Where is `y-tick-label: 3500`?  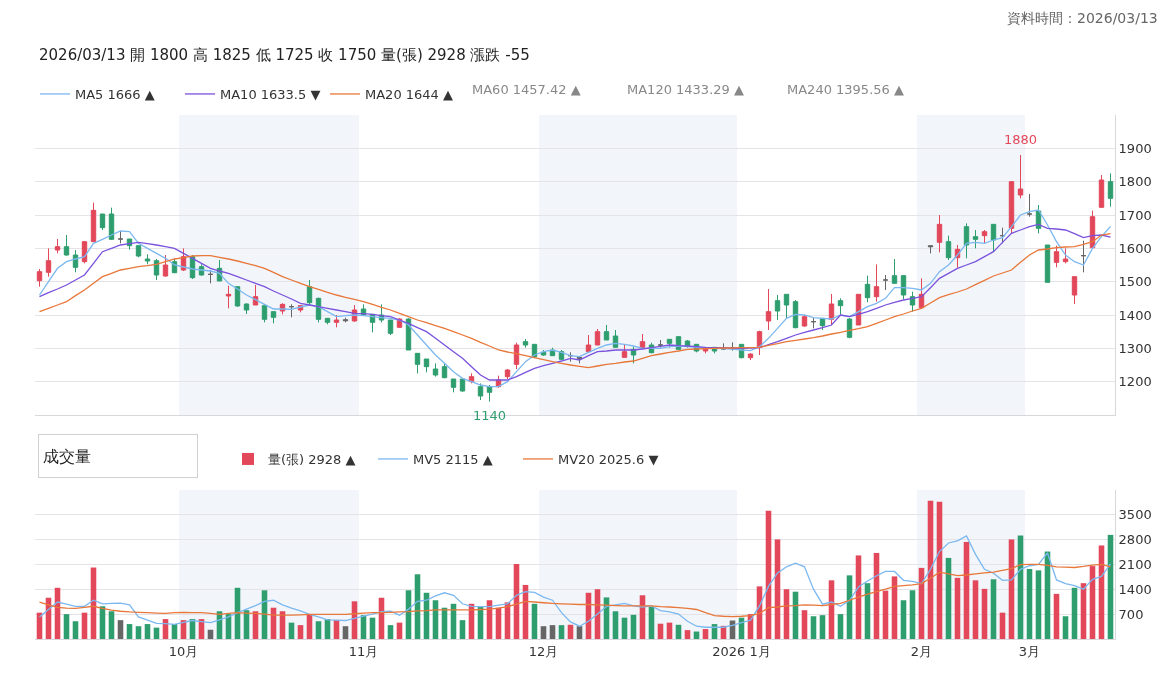
y-tick-label: 3500 is located at coordinates (1135, 515).